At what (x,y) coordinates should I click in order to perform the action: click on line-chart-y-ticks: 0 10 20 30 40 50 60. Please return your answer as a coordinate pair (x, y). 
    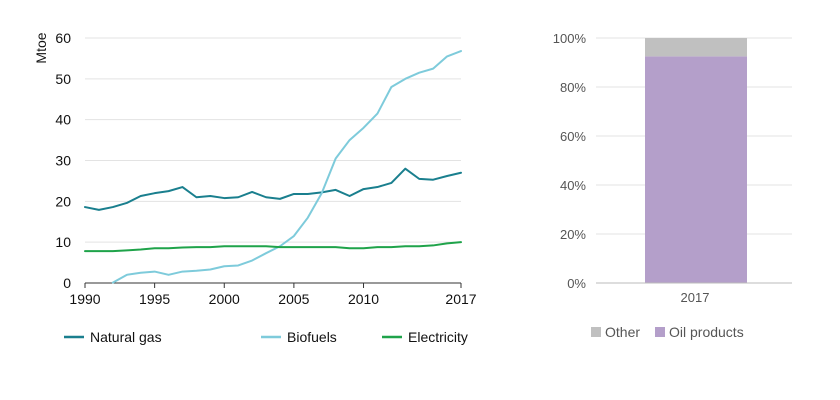
    Looking at the image, I should click on (63, 160).